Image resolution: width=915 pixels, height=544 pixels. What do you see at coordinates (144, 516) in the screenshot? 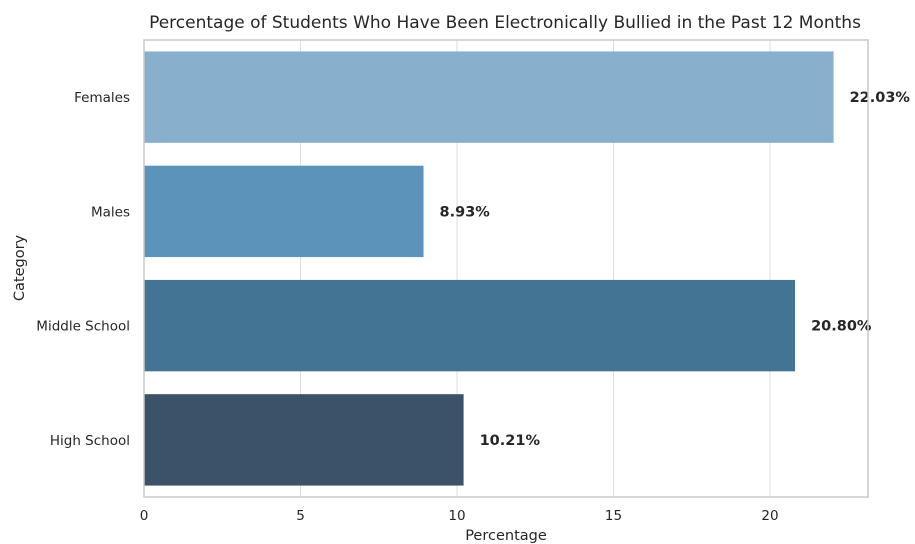
I see `x-tick-label: 0` at bounding box center [144, 516].